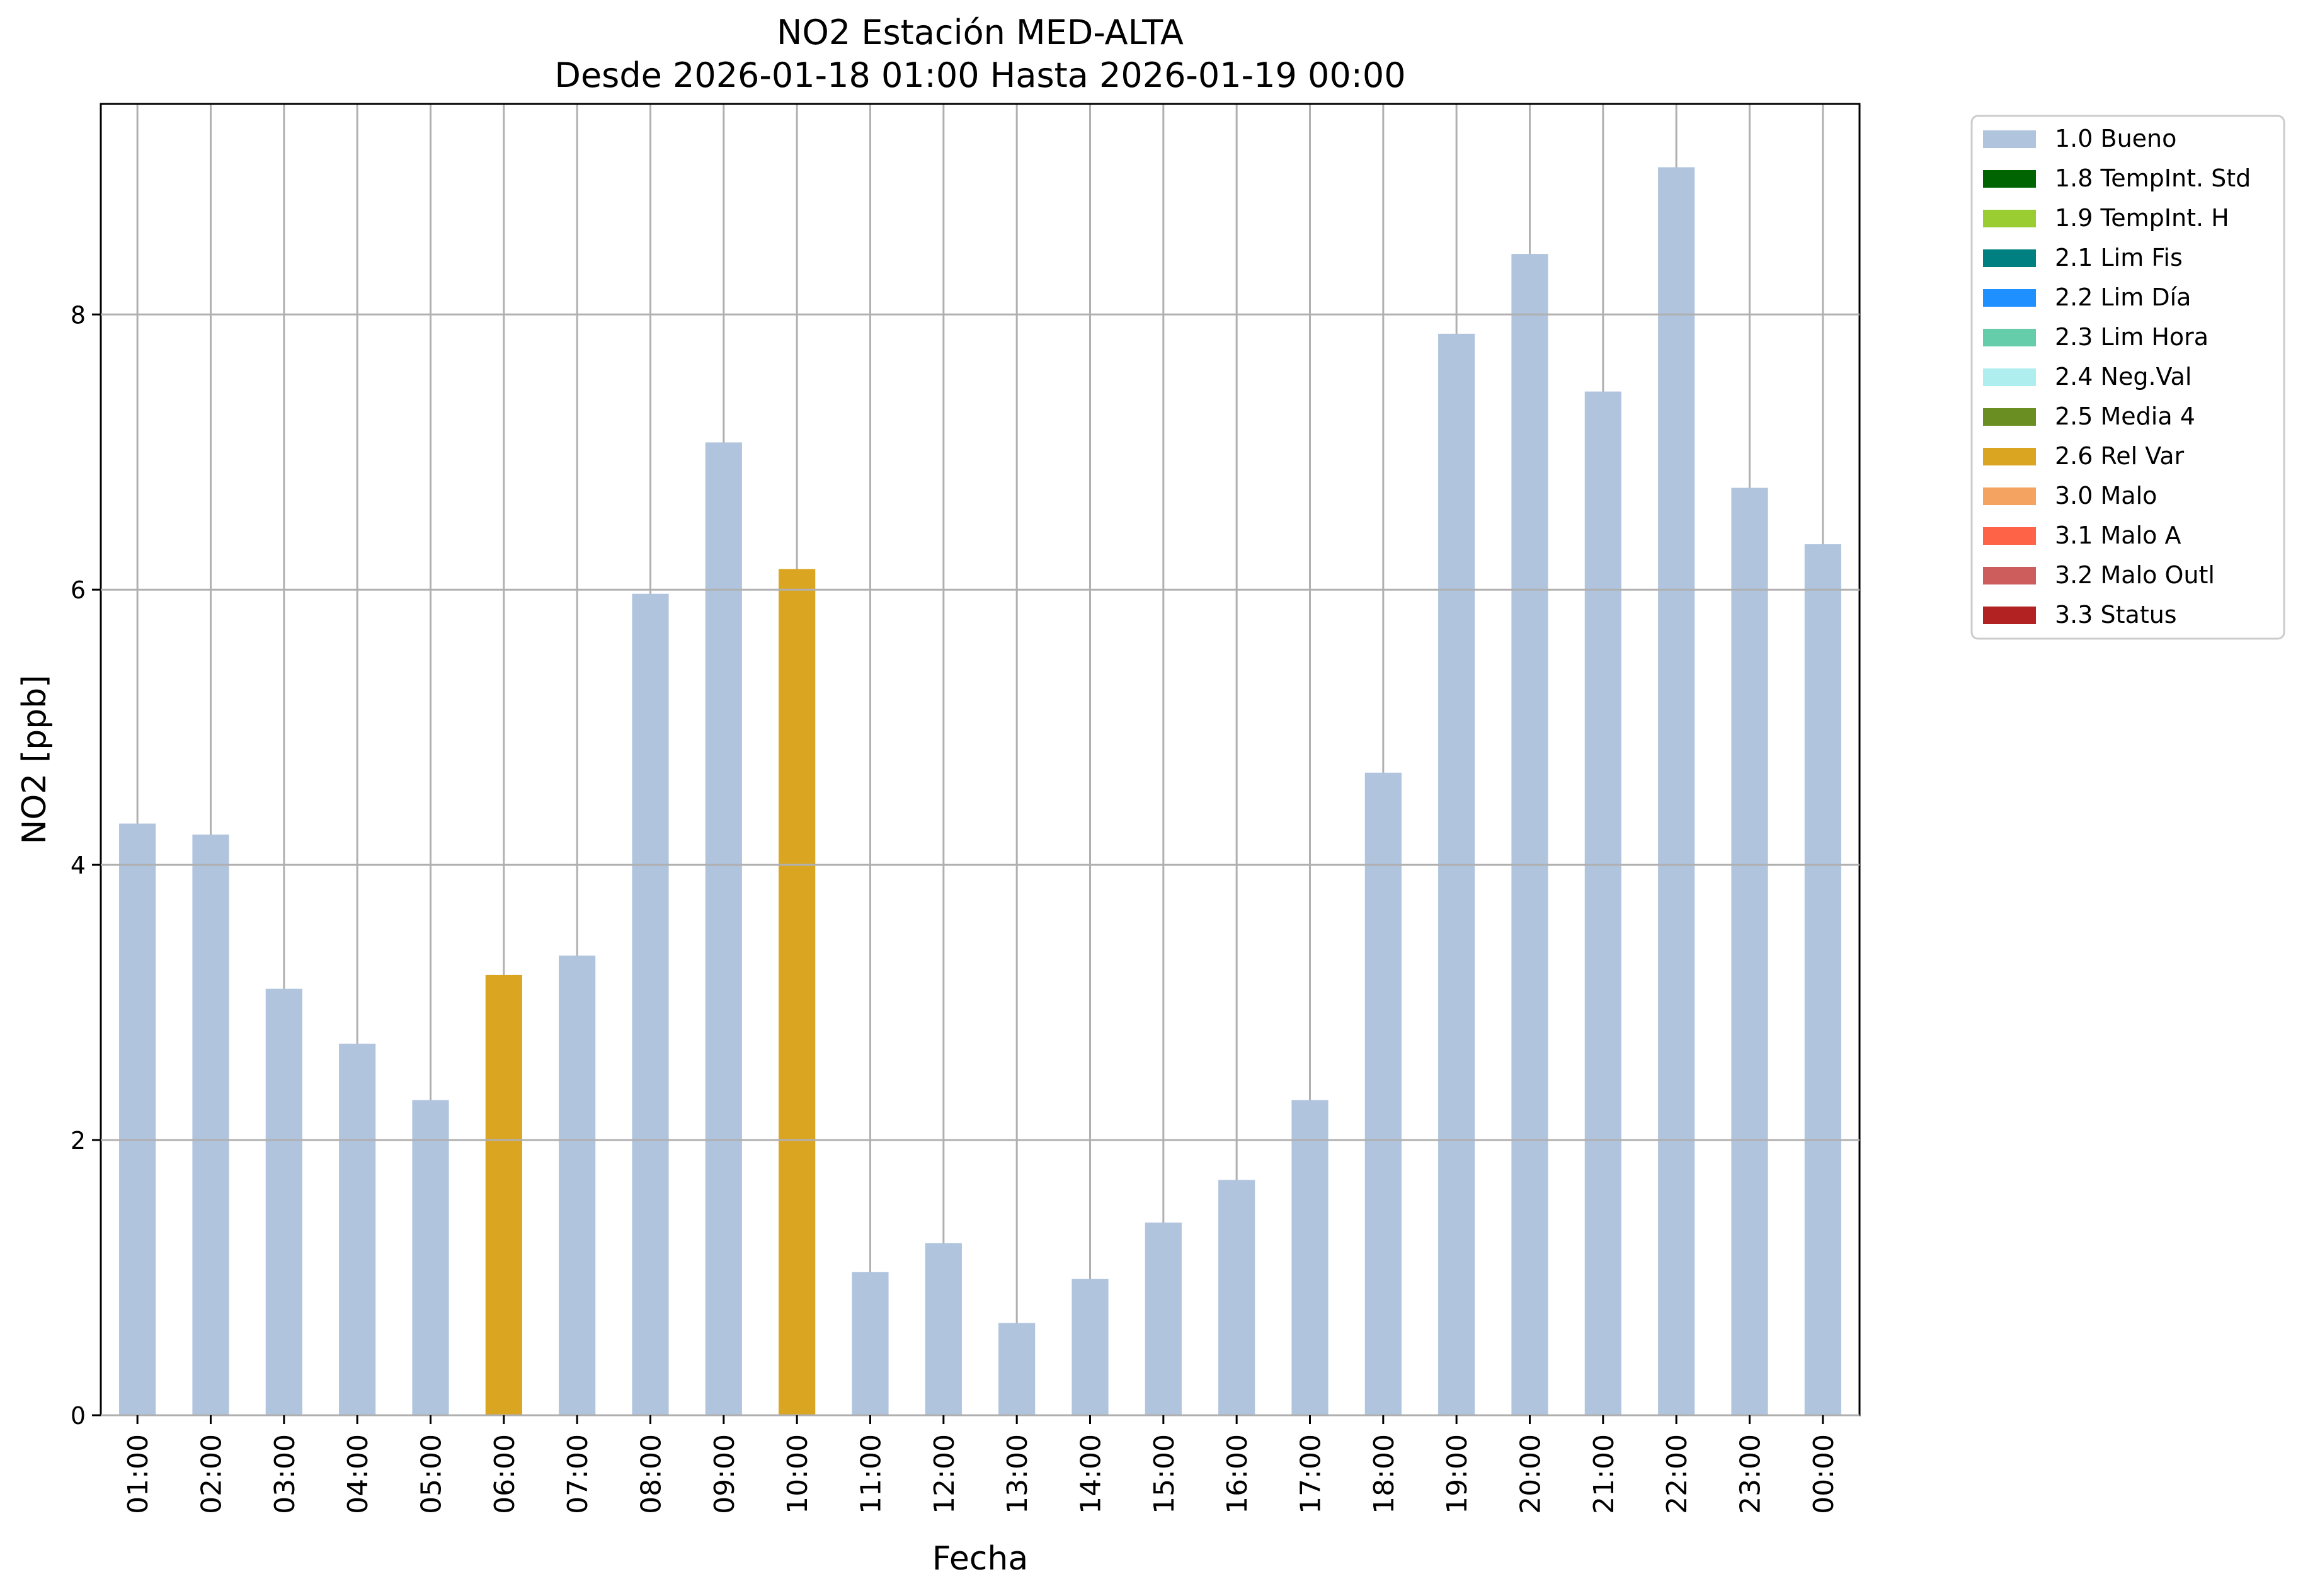 The width and height of the screenshot is (2303, 1596). Describe the element at coordinates (1530, 834) in the screenshot. I see `bar-2000` at that location.